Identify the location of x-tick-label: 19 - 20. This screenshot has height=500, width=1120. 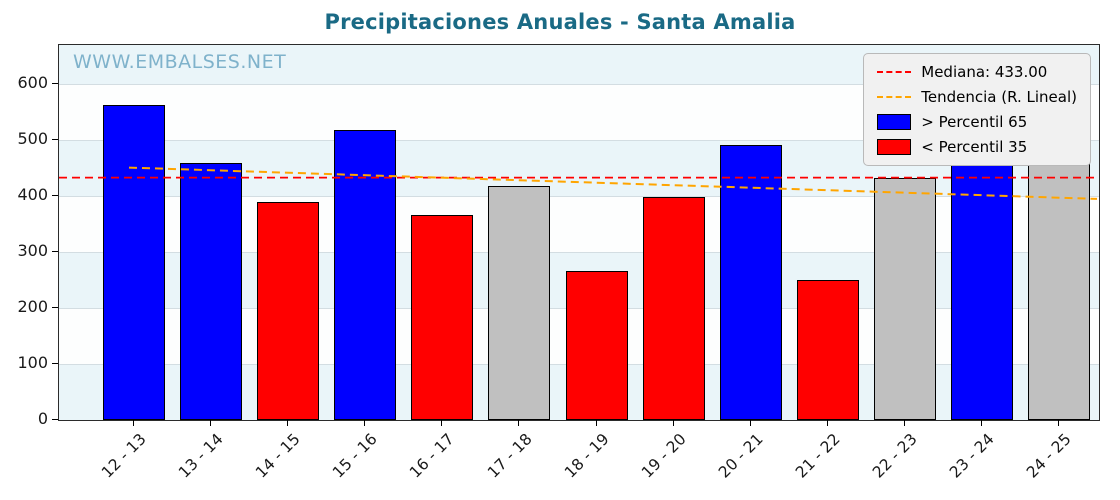
(663, 456).